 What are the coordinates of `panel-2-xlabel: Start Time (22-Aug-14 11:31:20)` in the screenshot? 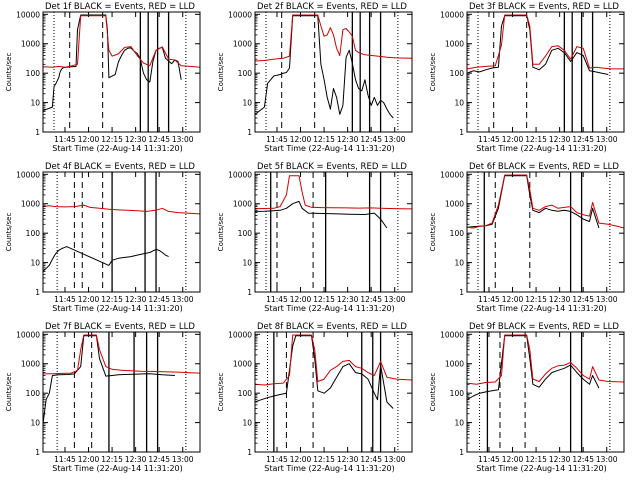 It's located at (329, 148).